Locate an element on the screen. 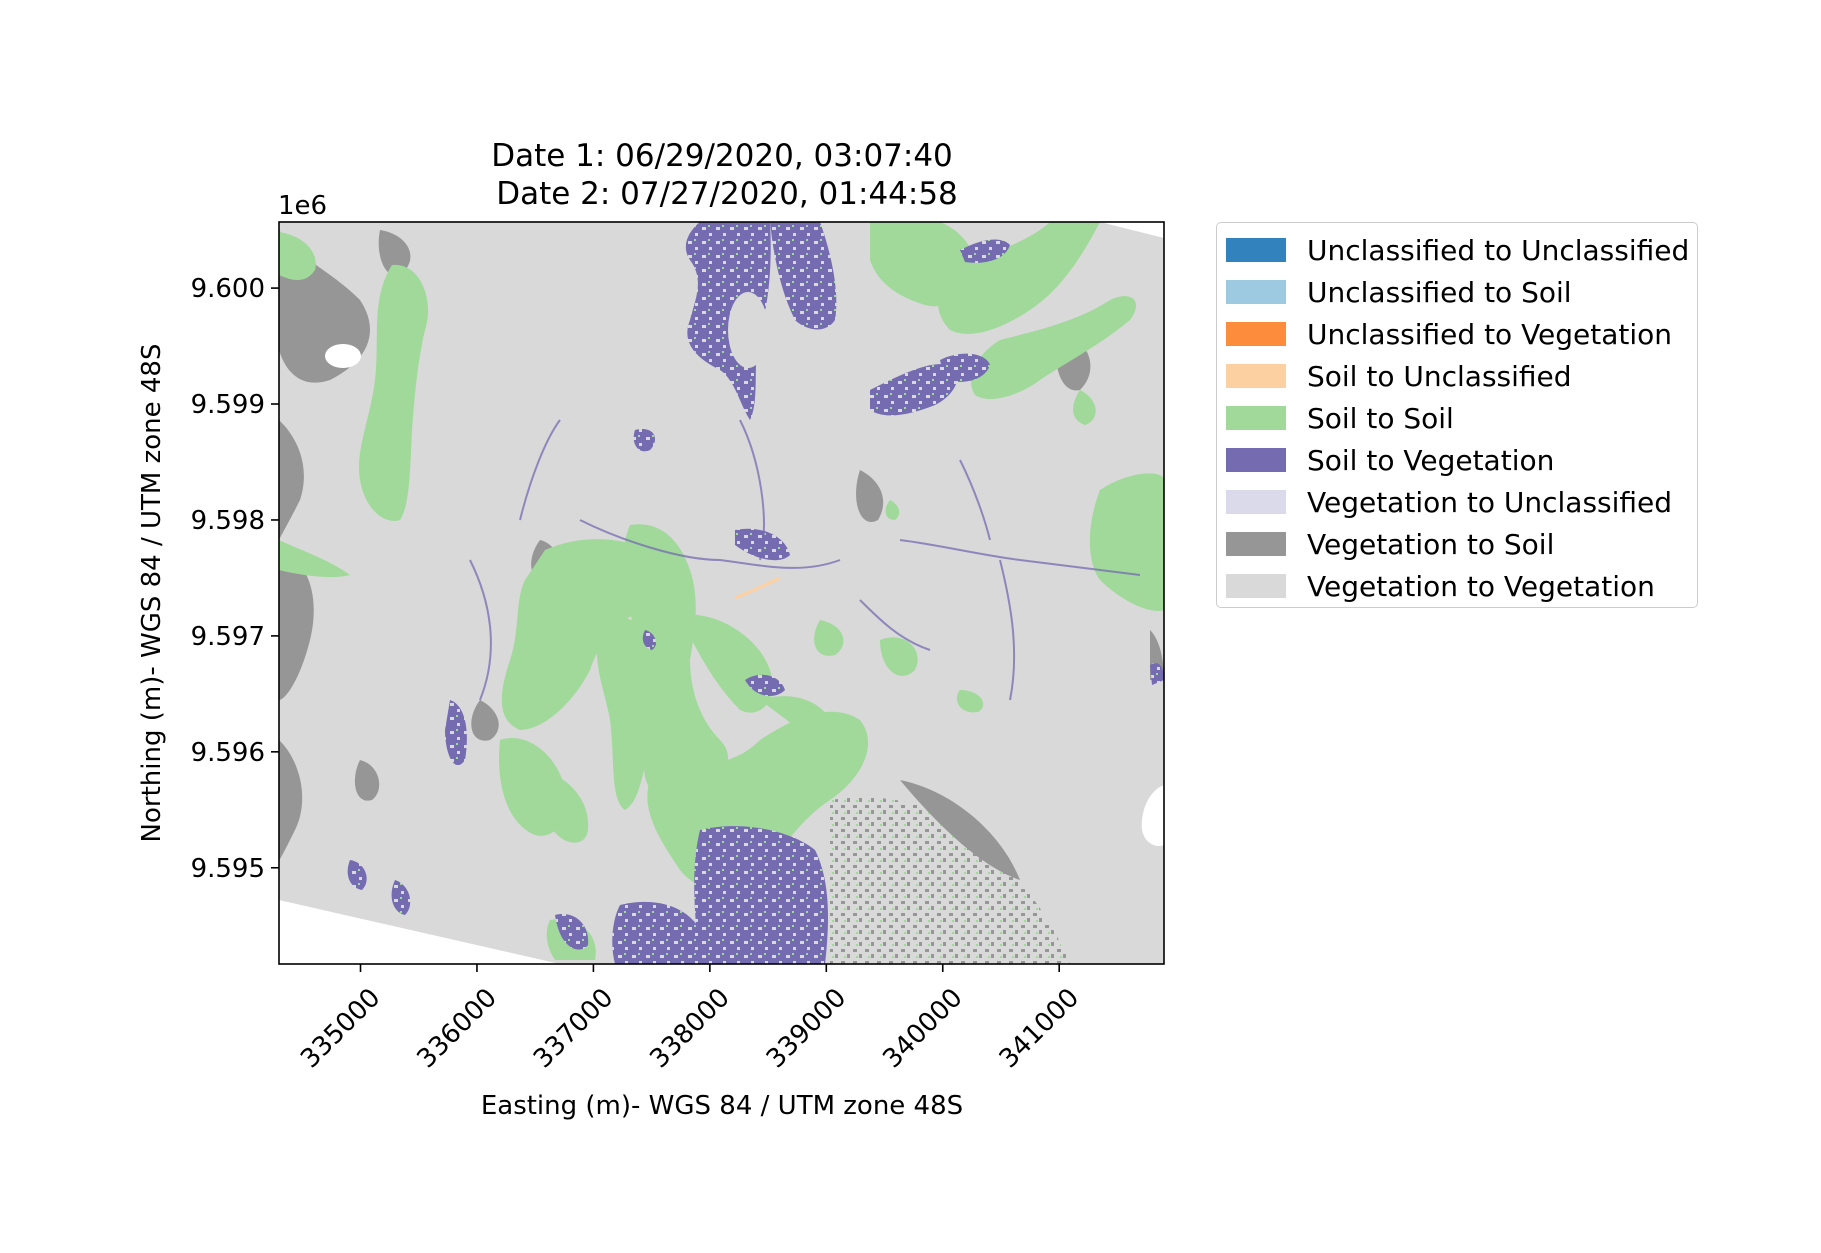 The width and height of the screenshot is (1821, 1253). x-tick-label: 336000 is located at coordinates (457, 1028).